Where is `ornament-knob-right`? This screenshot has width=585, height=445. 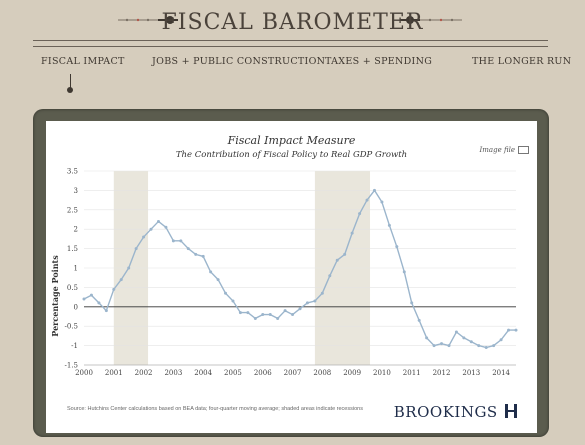 ornament-knob-right is located at coordinates (410, 20).